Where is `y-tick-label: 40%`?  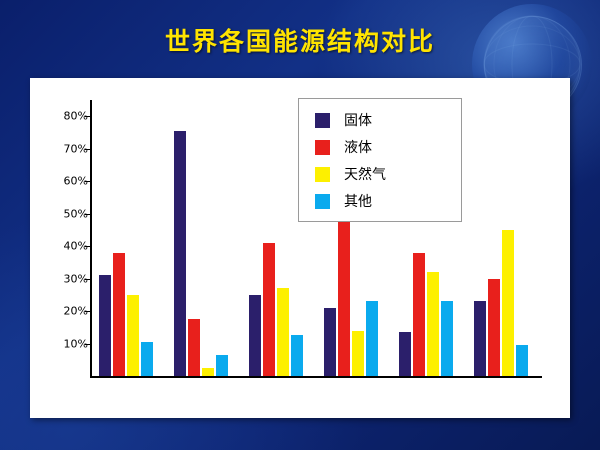 y-tick-label: 40% is located at coordinates (75, 246).